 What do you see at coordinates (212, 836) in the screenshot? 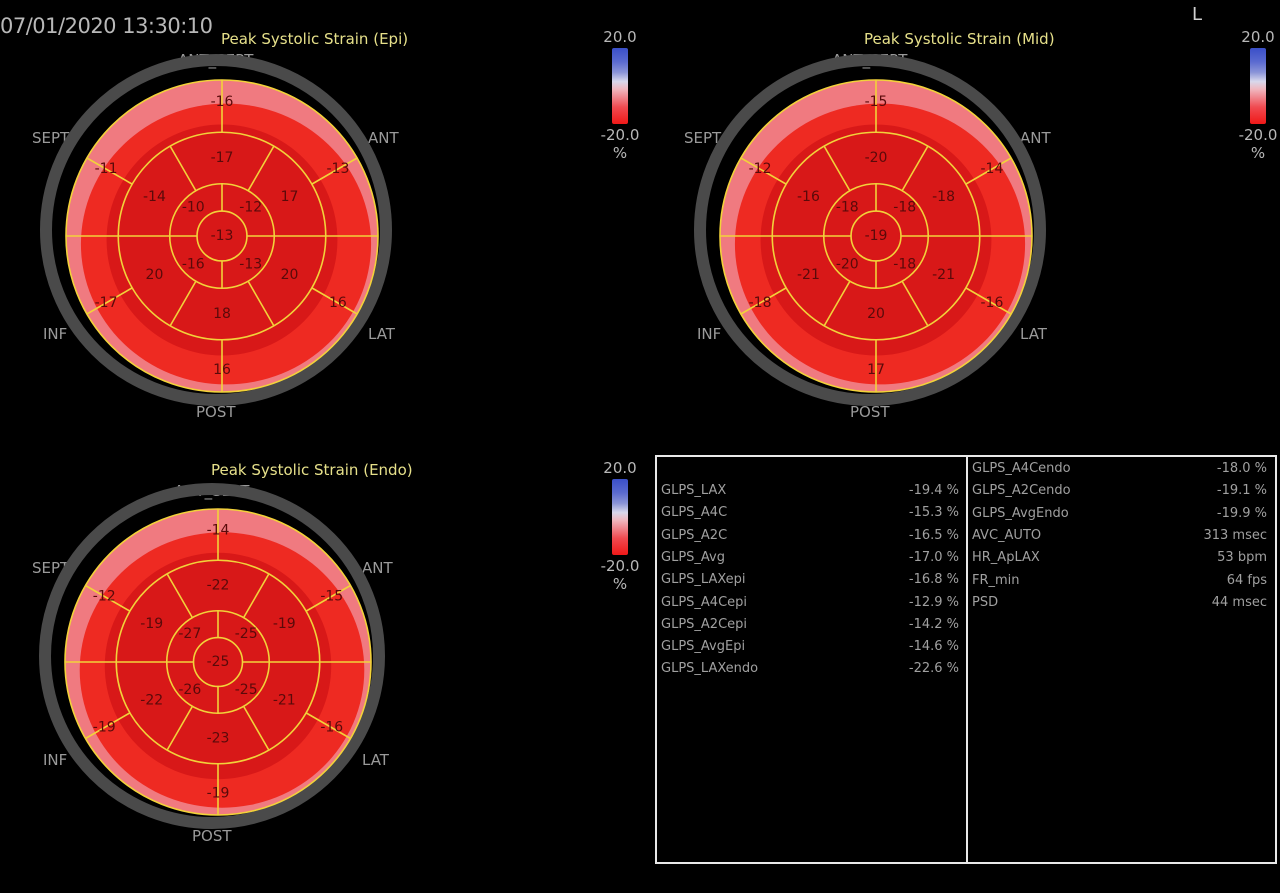
I see `endo-label-post: POST` at bounding box center [212, 836].